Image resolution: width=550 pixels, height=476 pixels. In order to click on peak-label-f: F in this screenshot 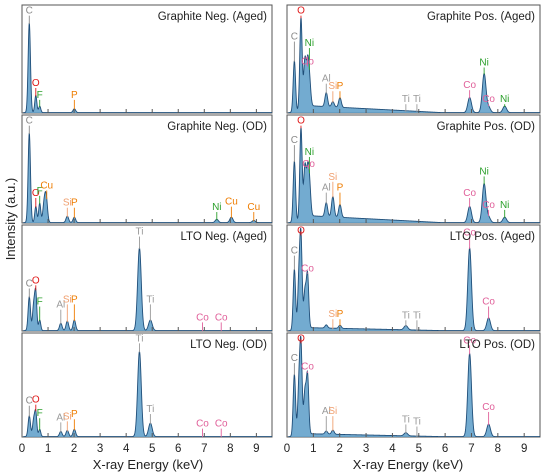, I will do `click(40, 413)`.